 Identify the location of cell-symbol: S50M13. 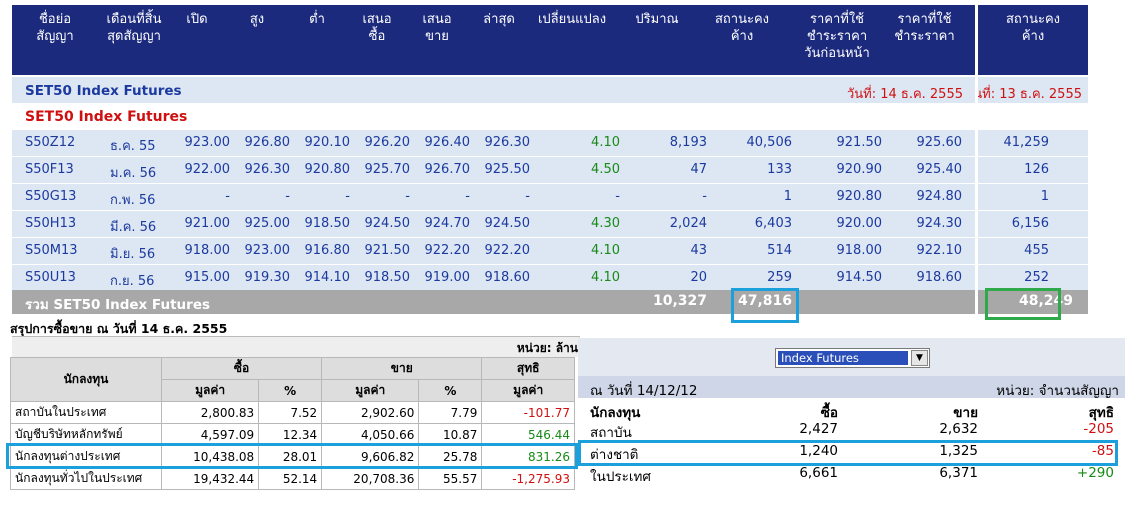
(51, 250).